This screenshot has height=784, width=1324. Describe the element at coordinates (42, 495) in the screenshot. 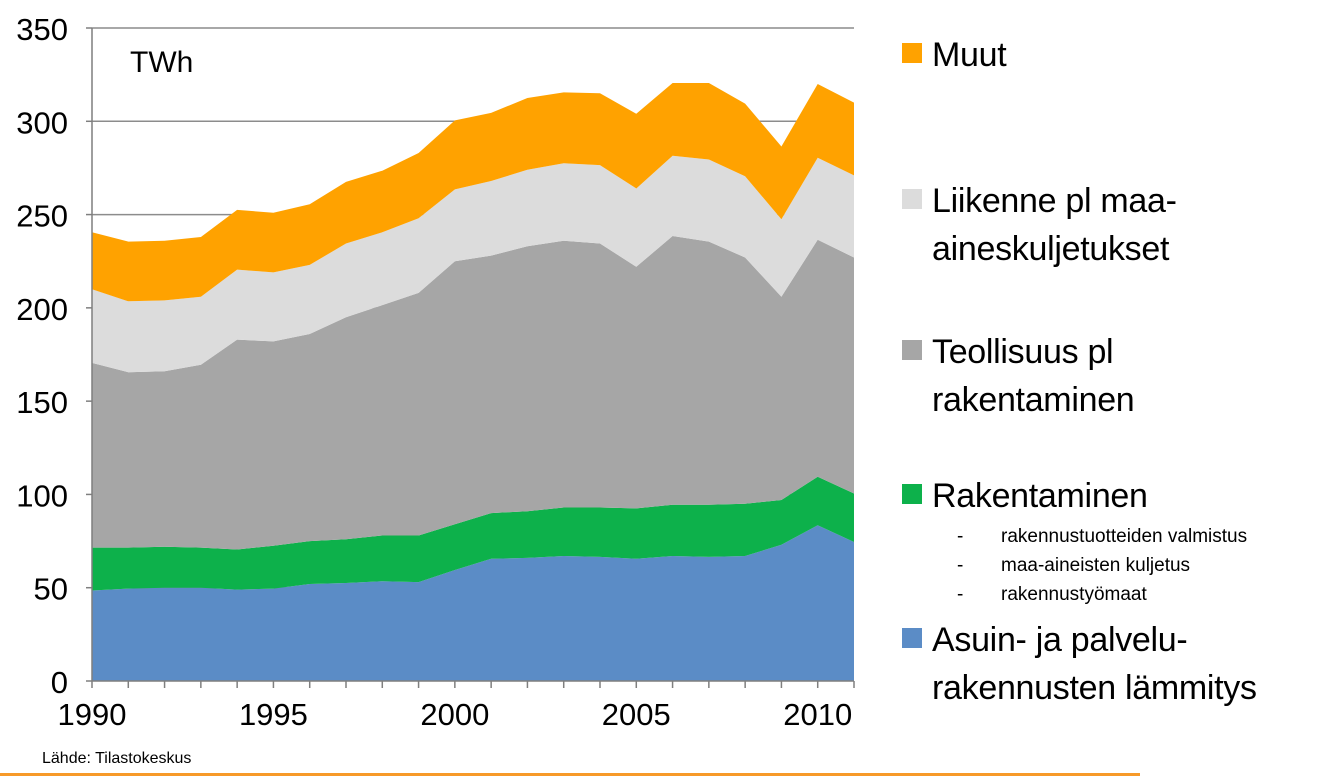

I see `y-tick-label: 100` at that location.